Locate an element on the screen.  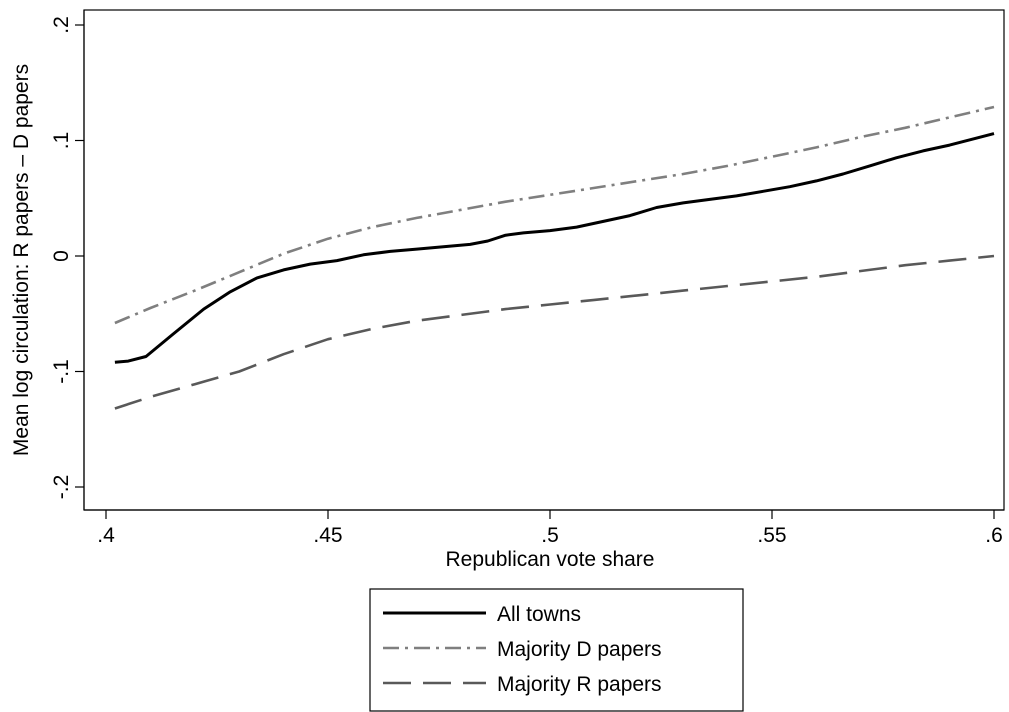
x-axis-title: Republican vote share is located at coordinates (550, 559).